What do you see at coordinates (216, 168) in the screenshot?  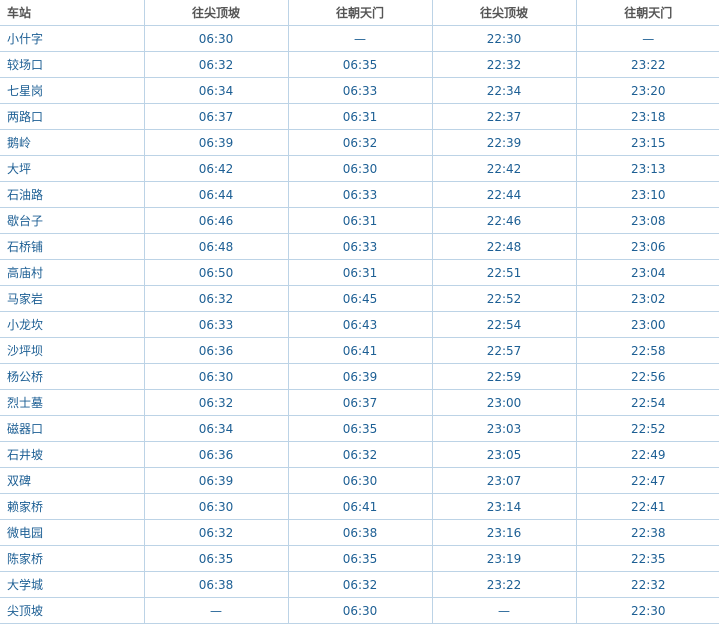 I see `time-cell: 06:42` at bounding box center [216, 168].